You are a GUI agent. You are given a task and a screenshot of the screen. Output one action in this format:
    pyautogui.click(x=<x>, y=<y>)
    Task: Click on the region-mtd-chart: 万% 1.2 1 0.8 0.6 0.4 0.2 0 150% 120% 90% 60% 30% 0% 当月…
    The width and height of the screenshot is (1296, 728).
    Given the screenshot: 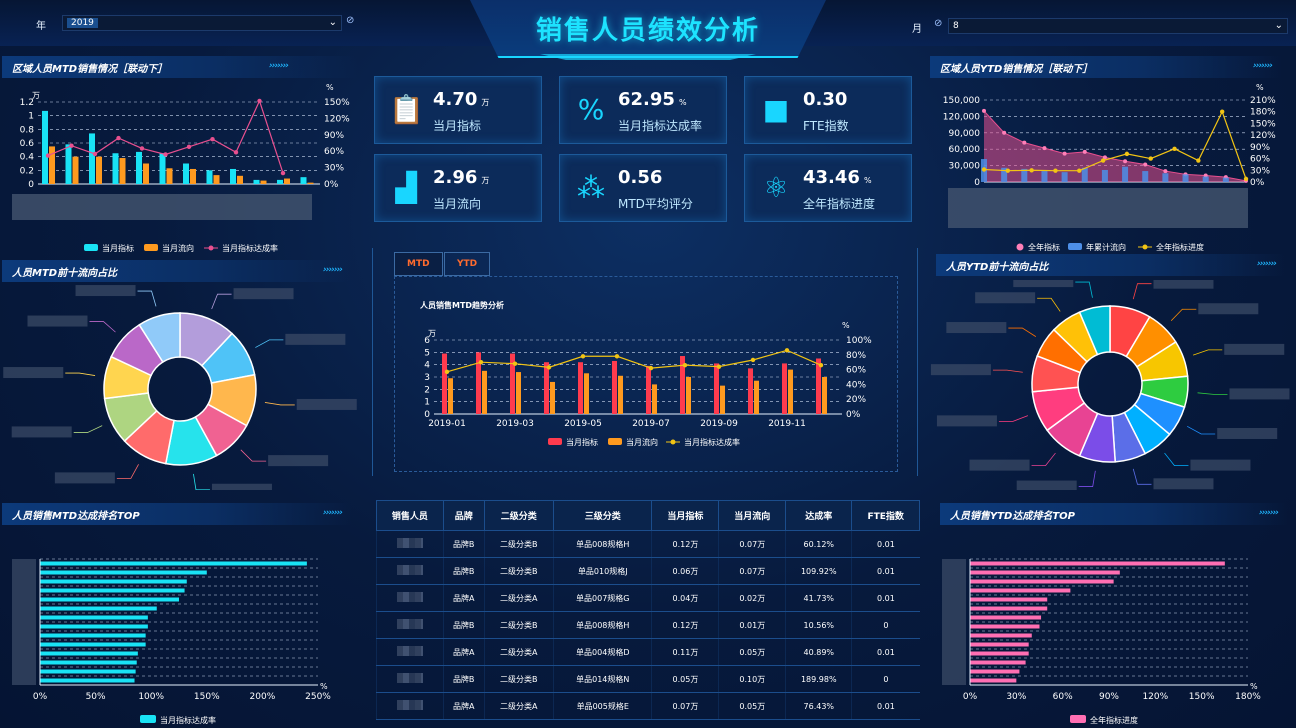 What is the action you would take?
    pyautogui.click(x=181, y=168)
    